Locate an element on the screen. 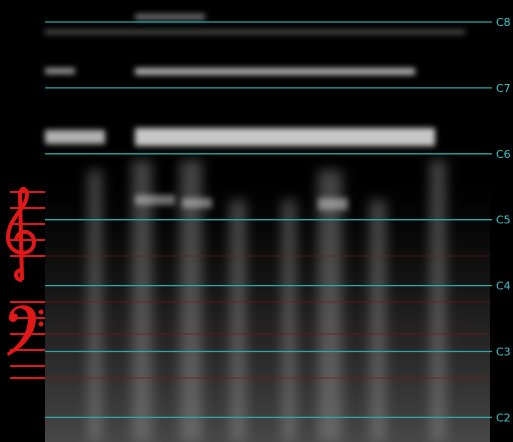 The width and height of the screenshot is (513, 442). octave-label: C8 is located at coordinates (503, 22).